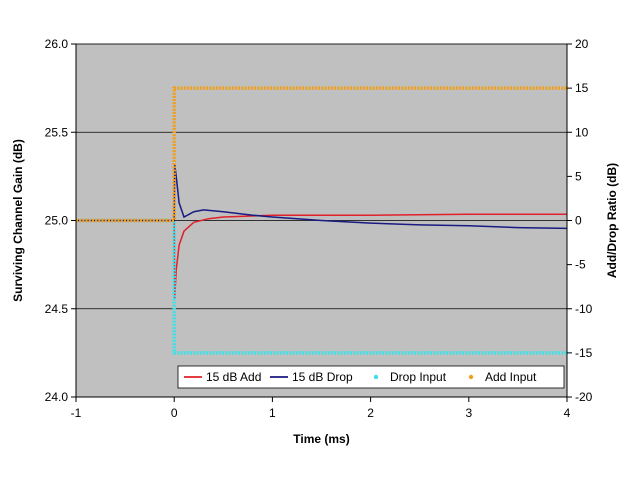 This screenshot has width=640, height=485. What do you see at coordinates (57, 132) in the screenshot?
I see `y-left-tick-label-3: 25.5` at bounding box center [57, 132].